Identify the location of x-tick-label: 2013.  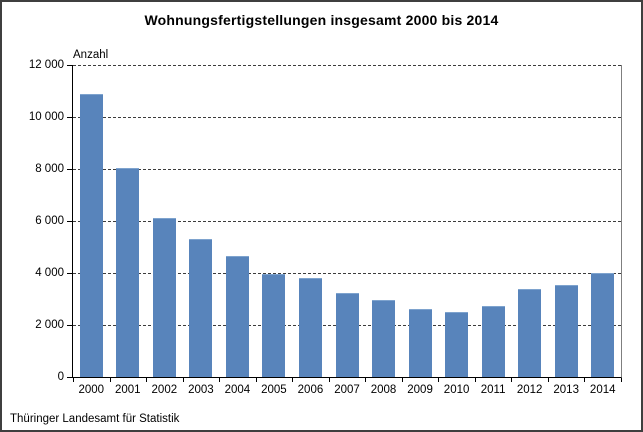
(566, 390).